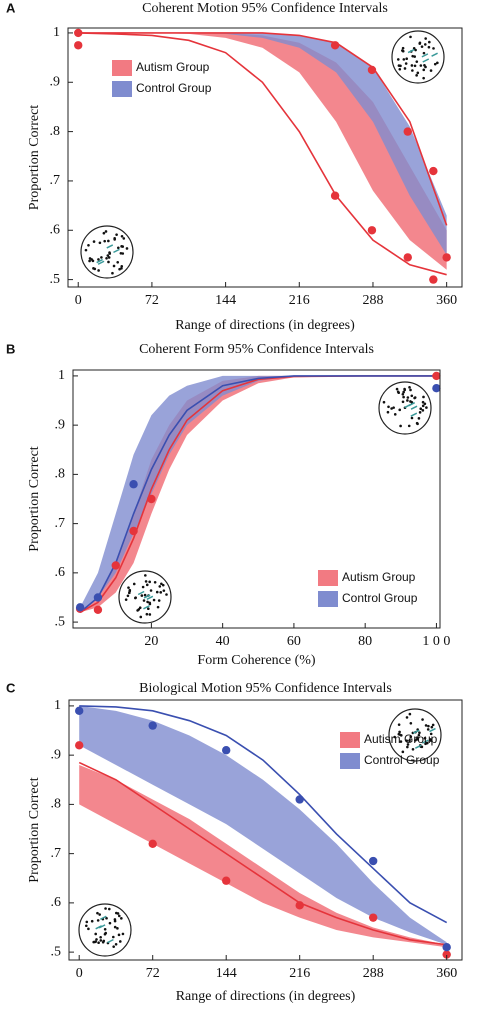  I want to click on panel-label: B, so click(10, 348).